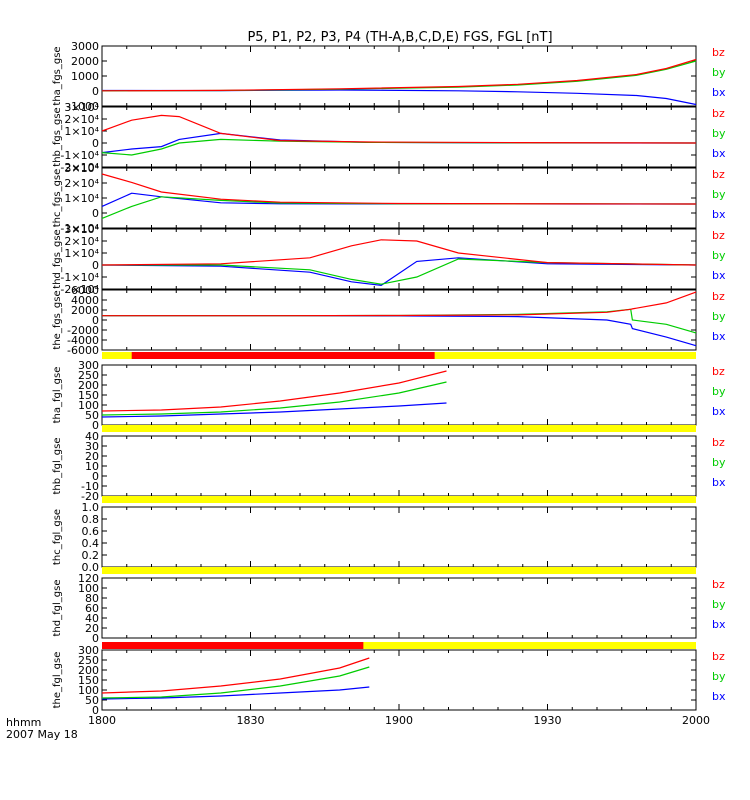  Describe the element at coordinates (696, 720) in the screenshot. I see `x-tick-label: 2000` at that location.